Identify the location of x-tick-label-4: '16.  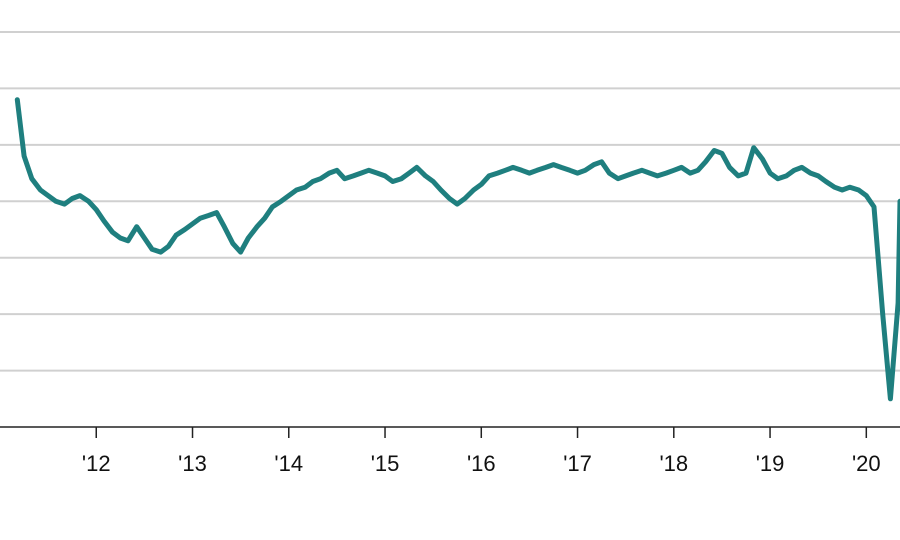
(481, 463).